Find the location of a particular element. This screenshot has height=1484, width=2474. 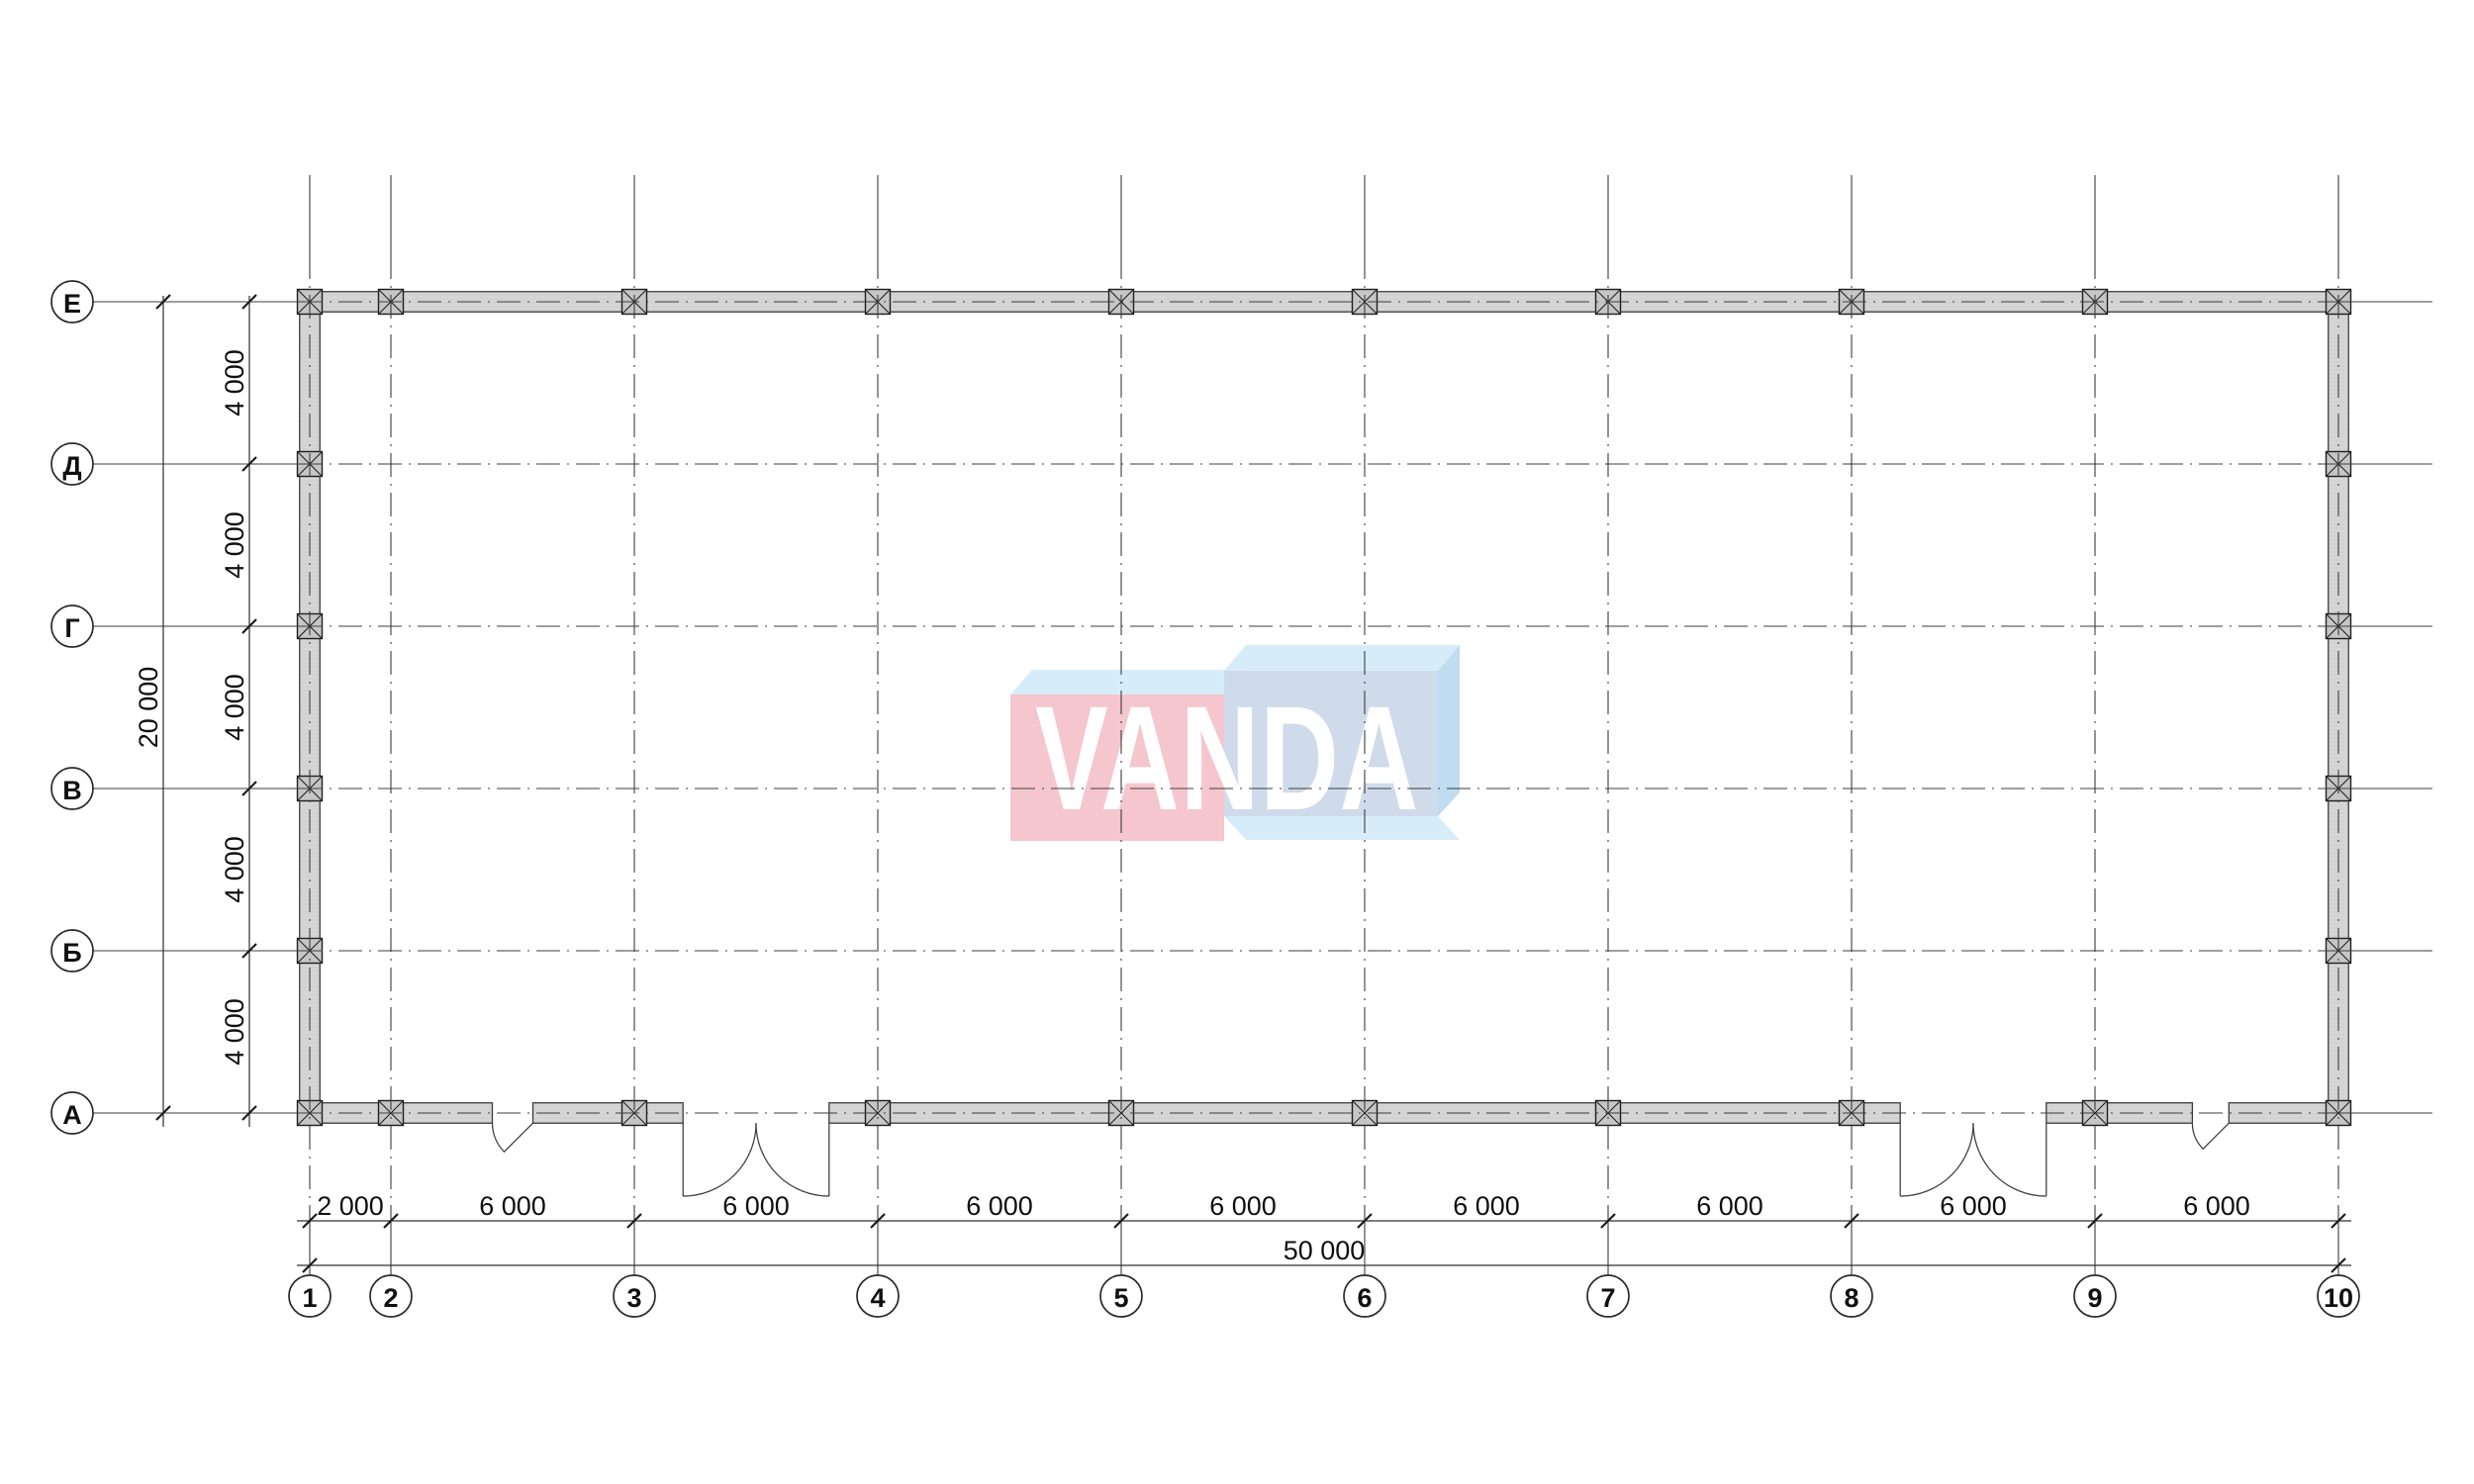

row-bubble-Д is located at coordinates (72, 464).